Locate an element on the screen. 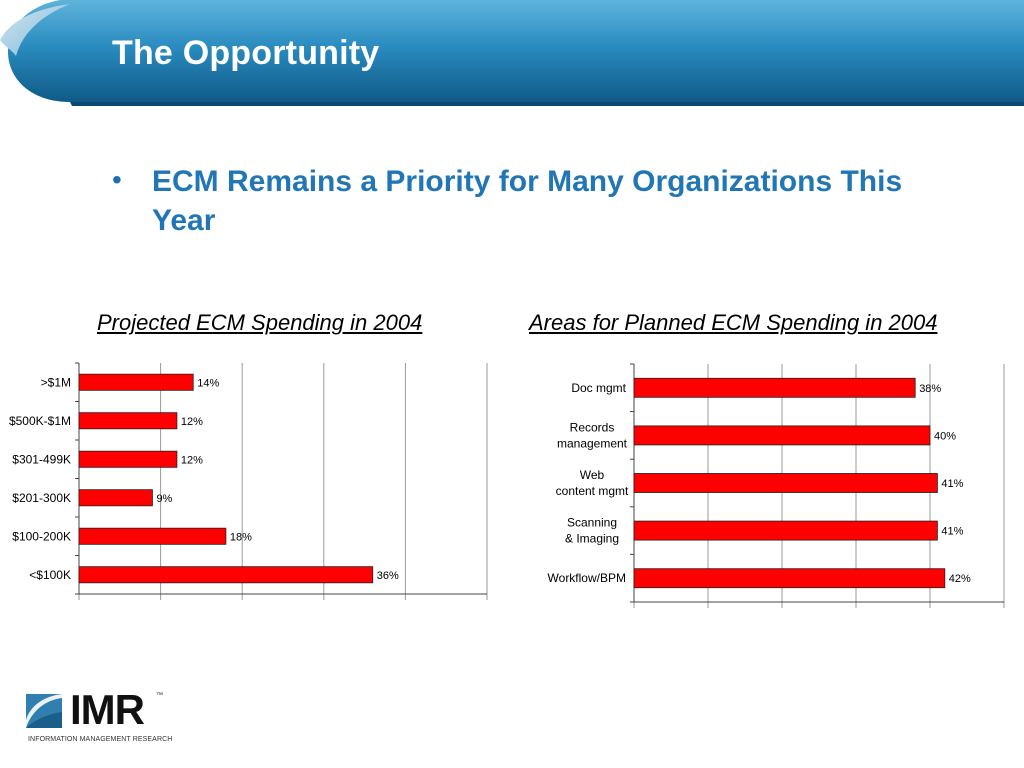 The height and width of the screenshot is (768, 1024). value-label: 18% is located at coordinates (241, 537).